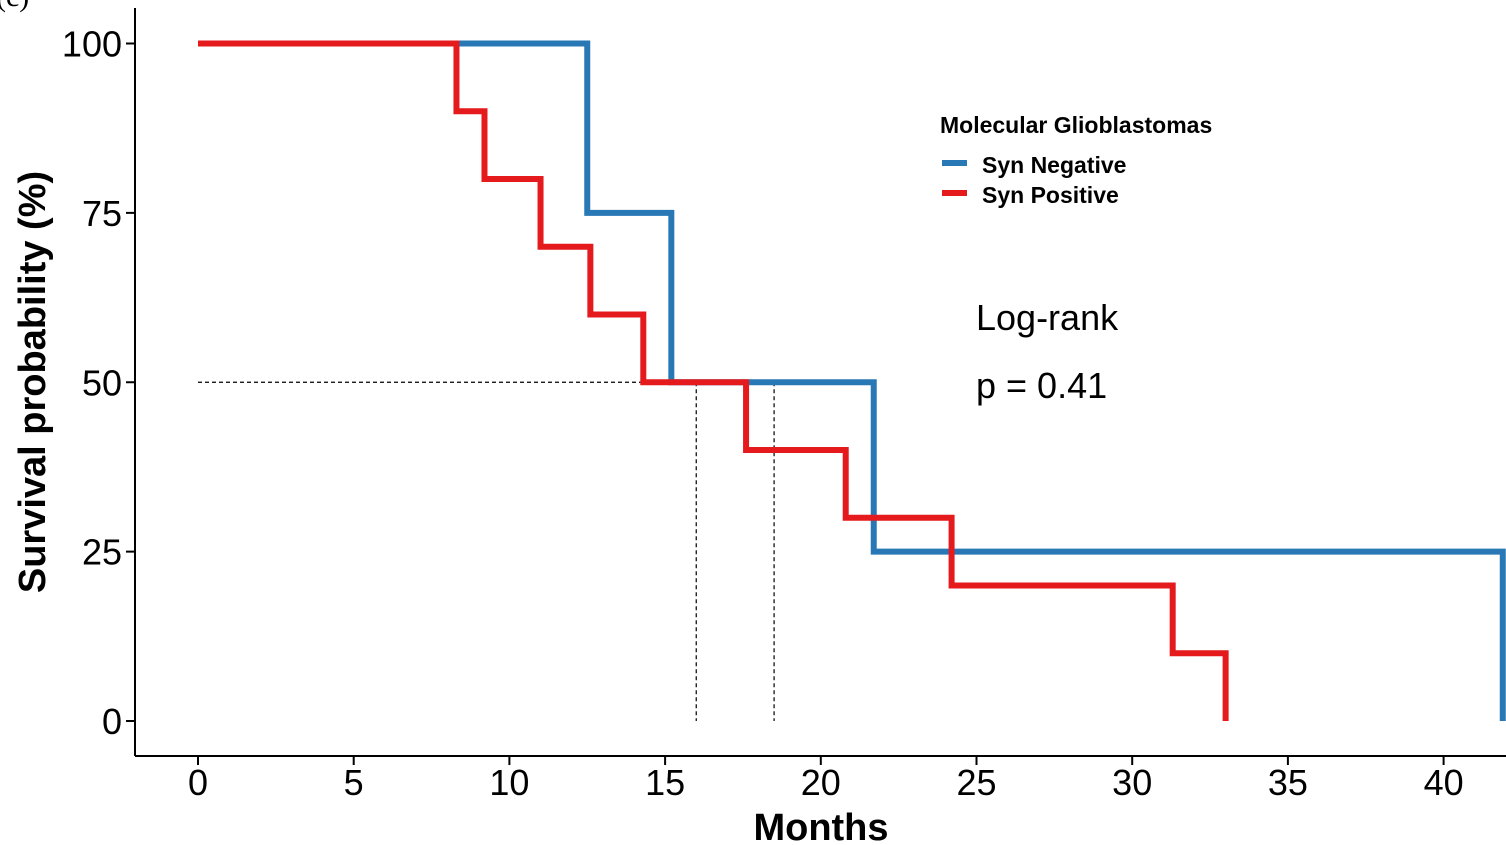 This screenshot has width=1506, height=845. I want to click on x-tick-label: 40, so click(1444, 782).